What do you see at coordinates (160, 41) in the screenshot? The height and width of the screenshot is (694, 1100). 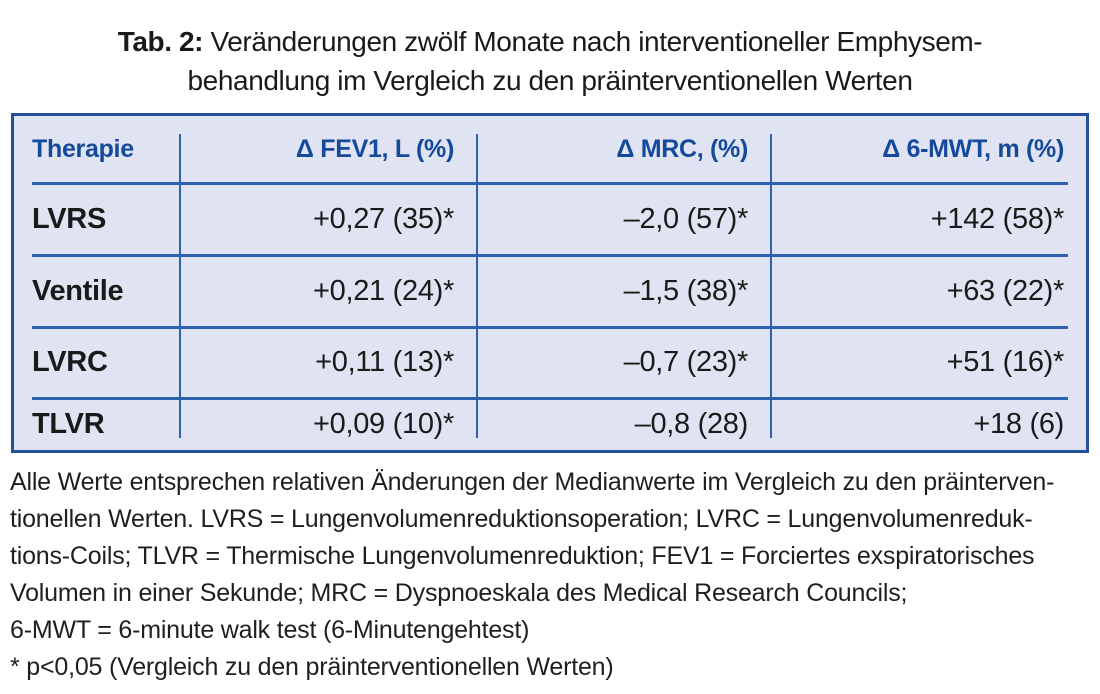 I see `table-caption-label: Tab. 2:` at bounding box center [160, 41].